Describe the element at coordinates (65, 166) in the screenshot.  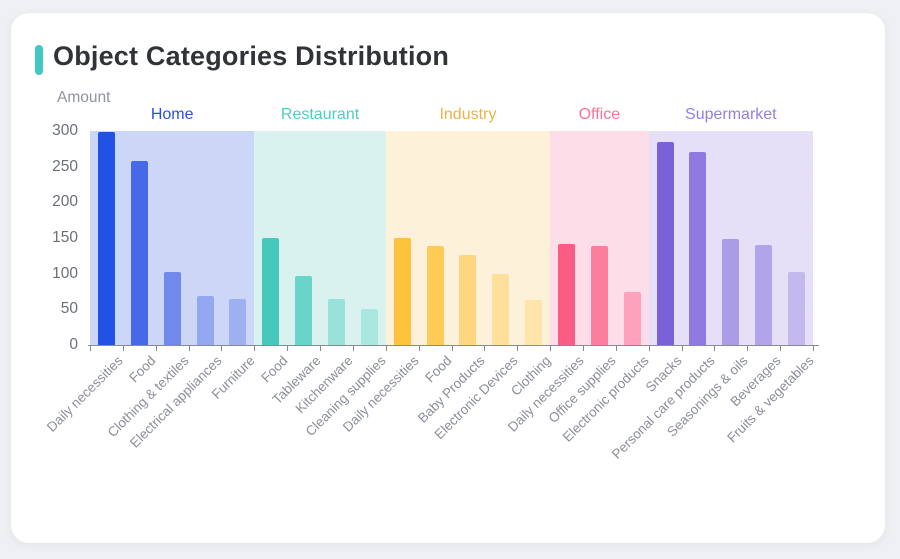
I see `y-tick-label: 250` at that location.